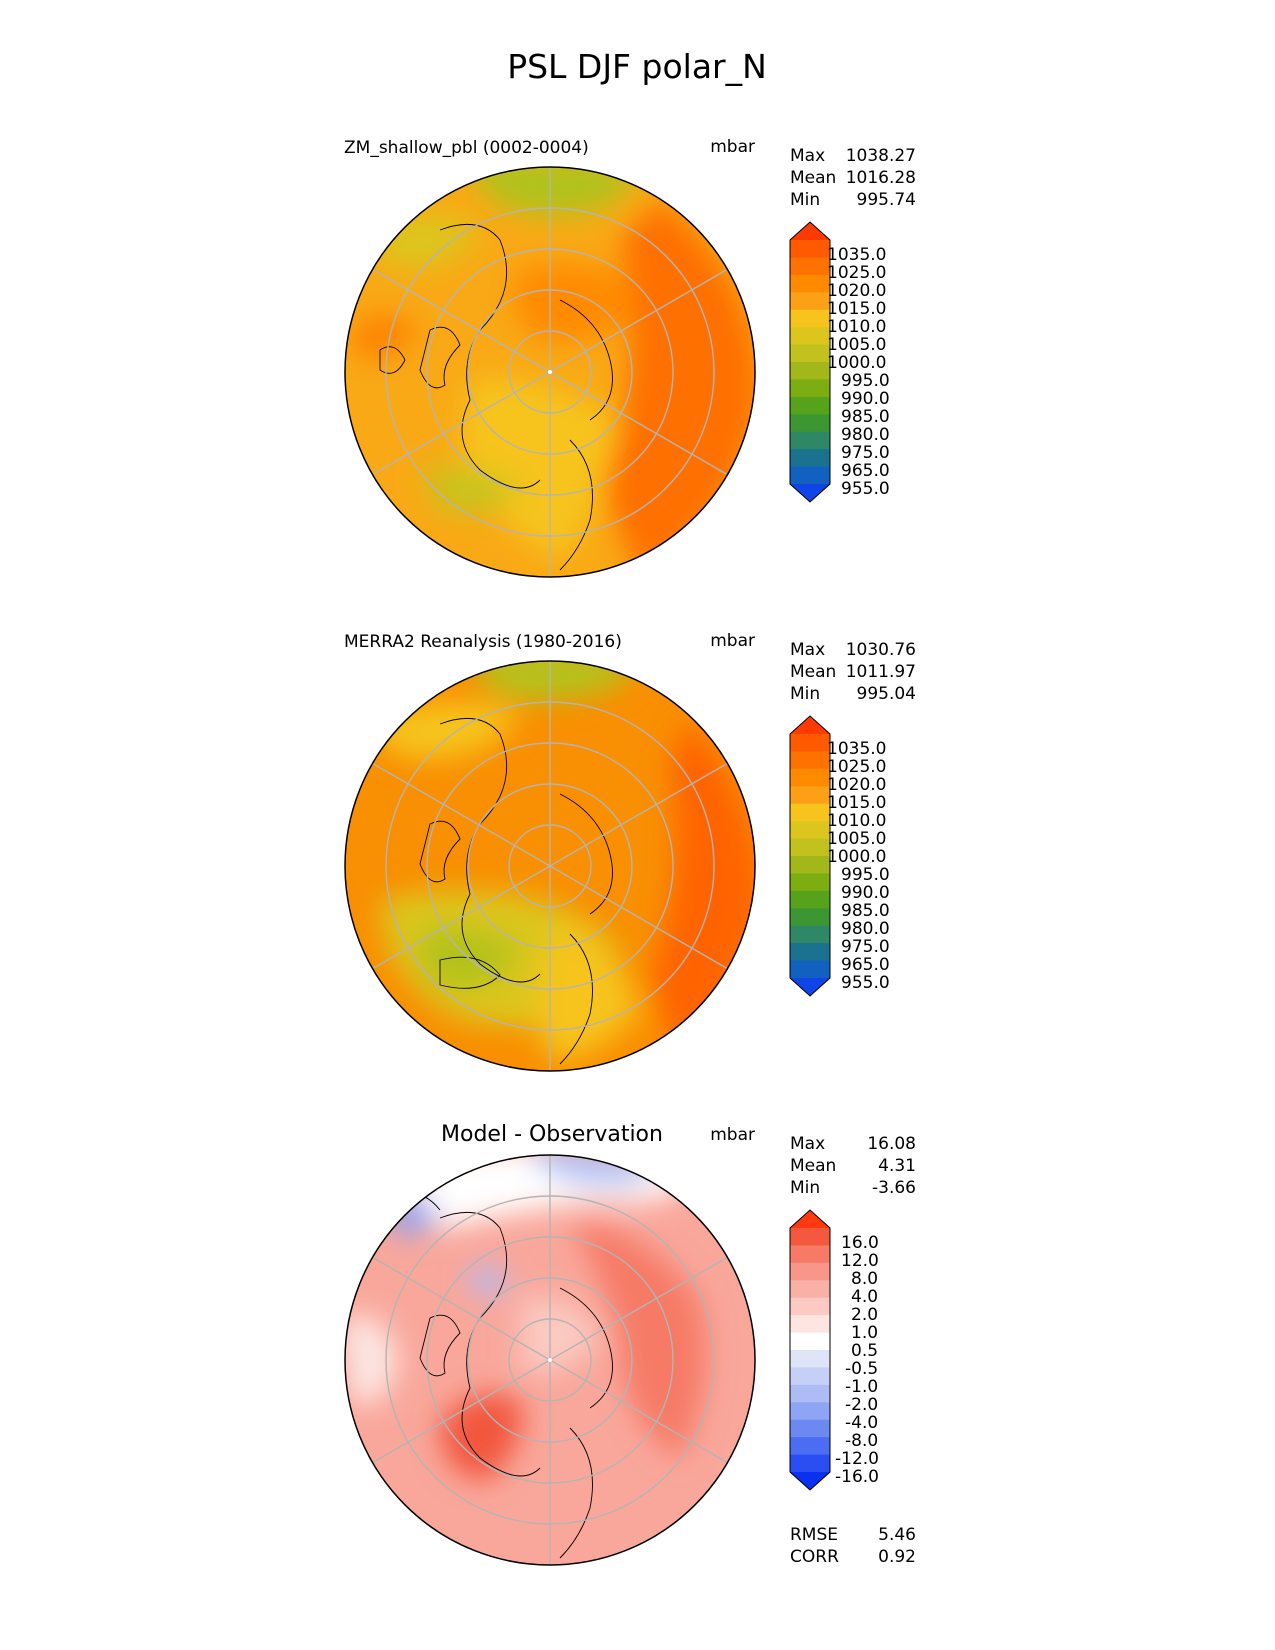 Image resolution: width=1275 pixels, height=1650 pixels. I want to click on panel-title: Model - Observation, so click(552, 1134).